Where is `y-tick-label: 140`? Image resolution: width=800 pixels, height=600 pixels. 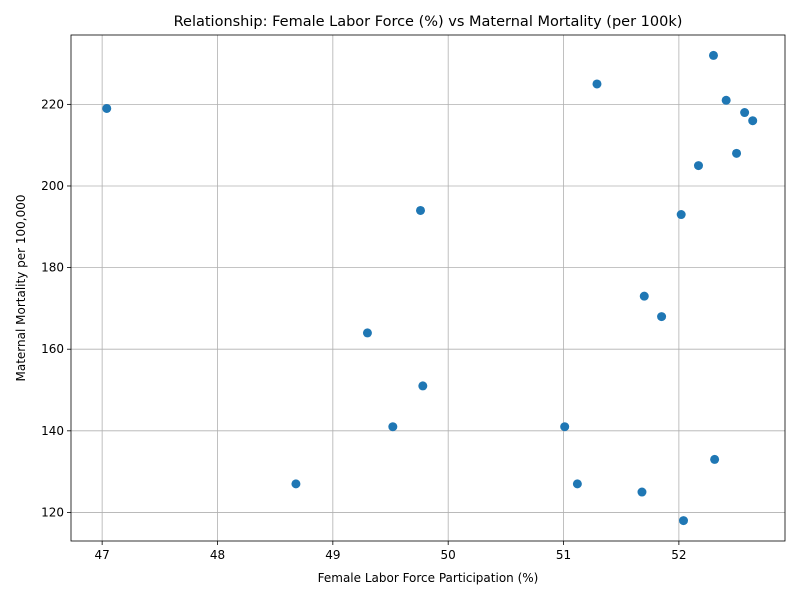 y-tick-label: 140 is located at coordinates (52, 431).